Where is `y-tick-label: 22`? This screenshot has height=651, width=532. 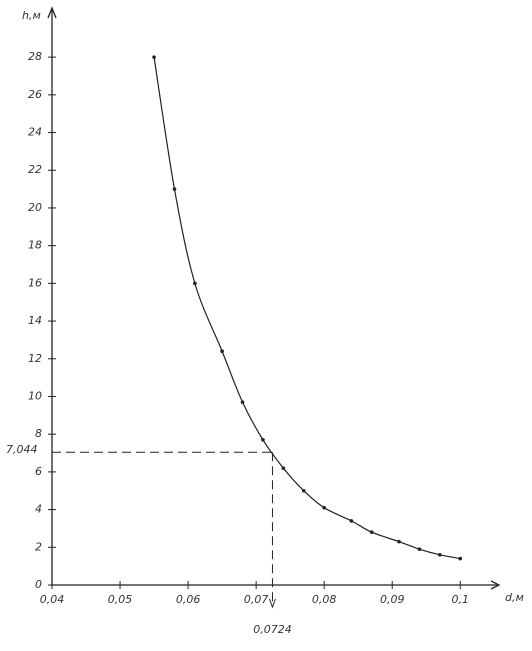 y-tick-label: 22 is located at coordinates (35, 169).